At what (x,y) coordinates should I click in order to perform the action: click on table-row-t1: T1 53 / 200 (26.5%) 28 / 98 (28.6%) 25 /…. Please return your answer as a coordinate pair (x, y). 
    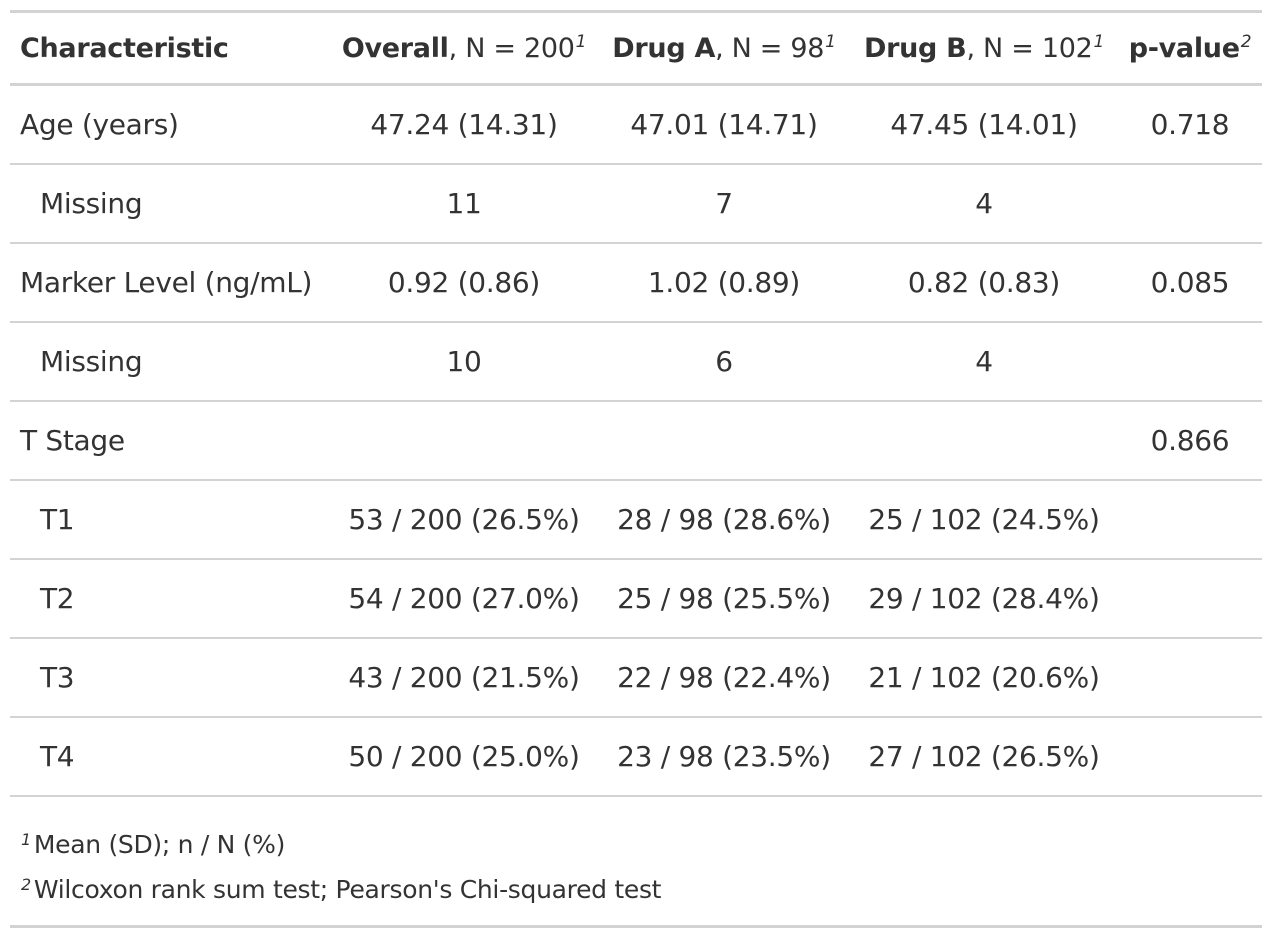
    Looking at the image, I should click on (636, 519).